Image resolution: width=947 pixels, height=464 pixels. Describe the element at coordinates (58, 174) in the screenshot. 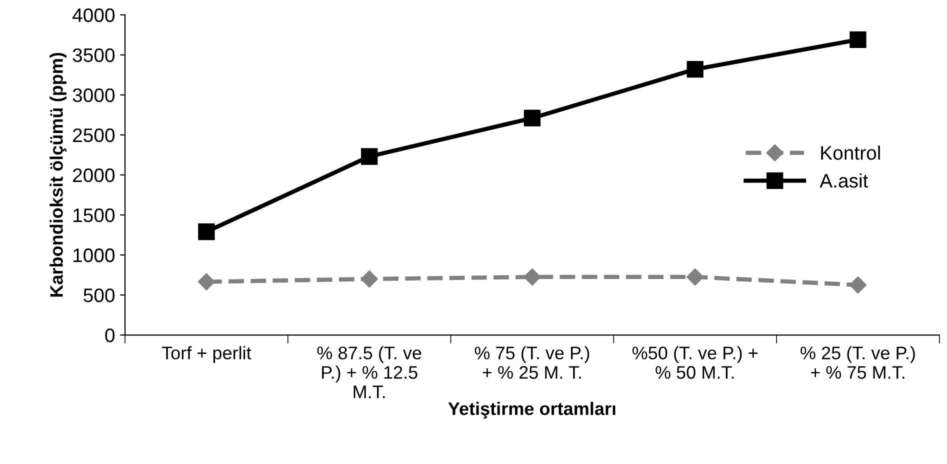

I see `y-axis-title: Karbondioksit ölçümü (ppm)` at that location.